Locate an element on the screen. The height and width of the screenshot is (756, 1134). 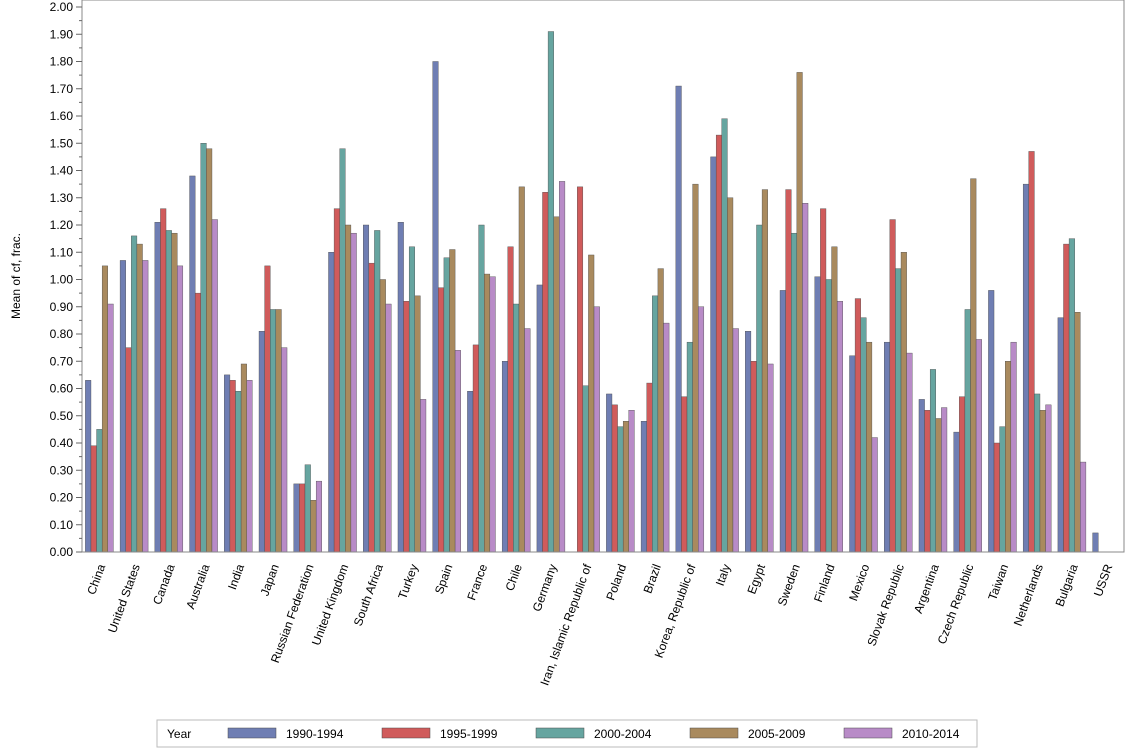
x-tick-label: Germany is located at coordinates (545, 587).